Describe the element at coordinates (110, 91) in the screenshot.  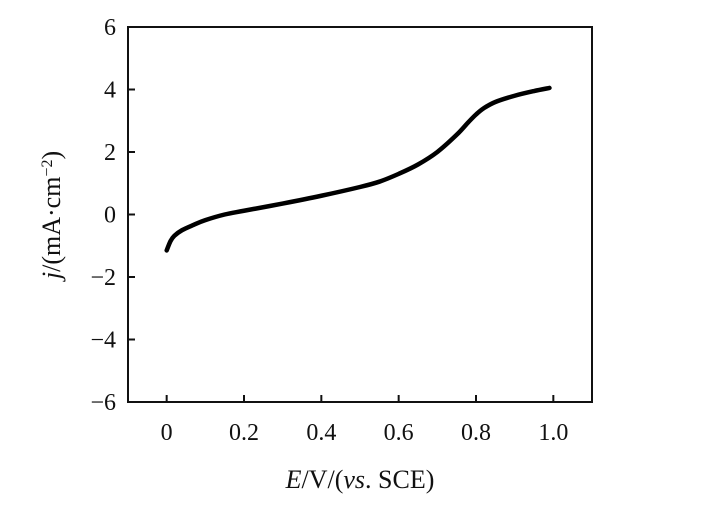
I see `y-tick-label: 4` at that location.